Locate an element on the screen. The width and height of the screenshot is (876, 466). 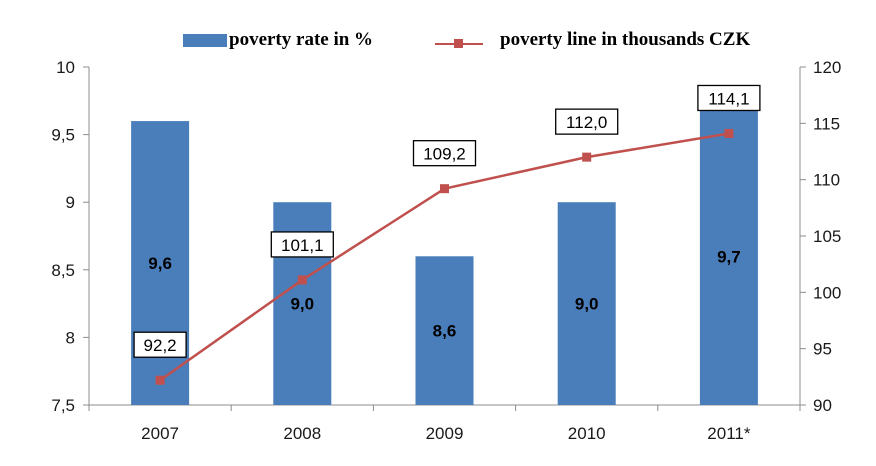
y-left-tick-label: 9,5 is located at coordinates (63, 135).